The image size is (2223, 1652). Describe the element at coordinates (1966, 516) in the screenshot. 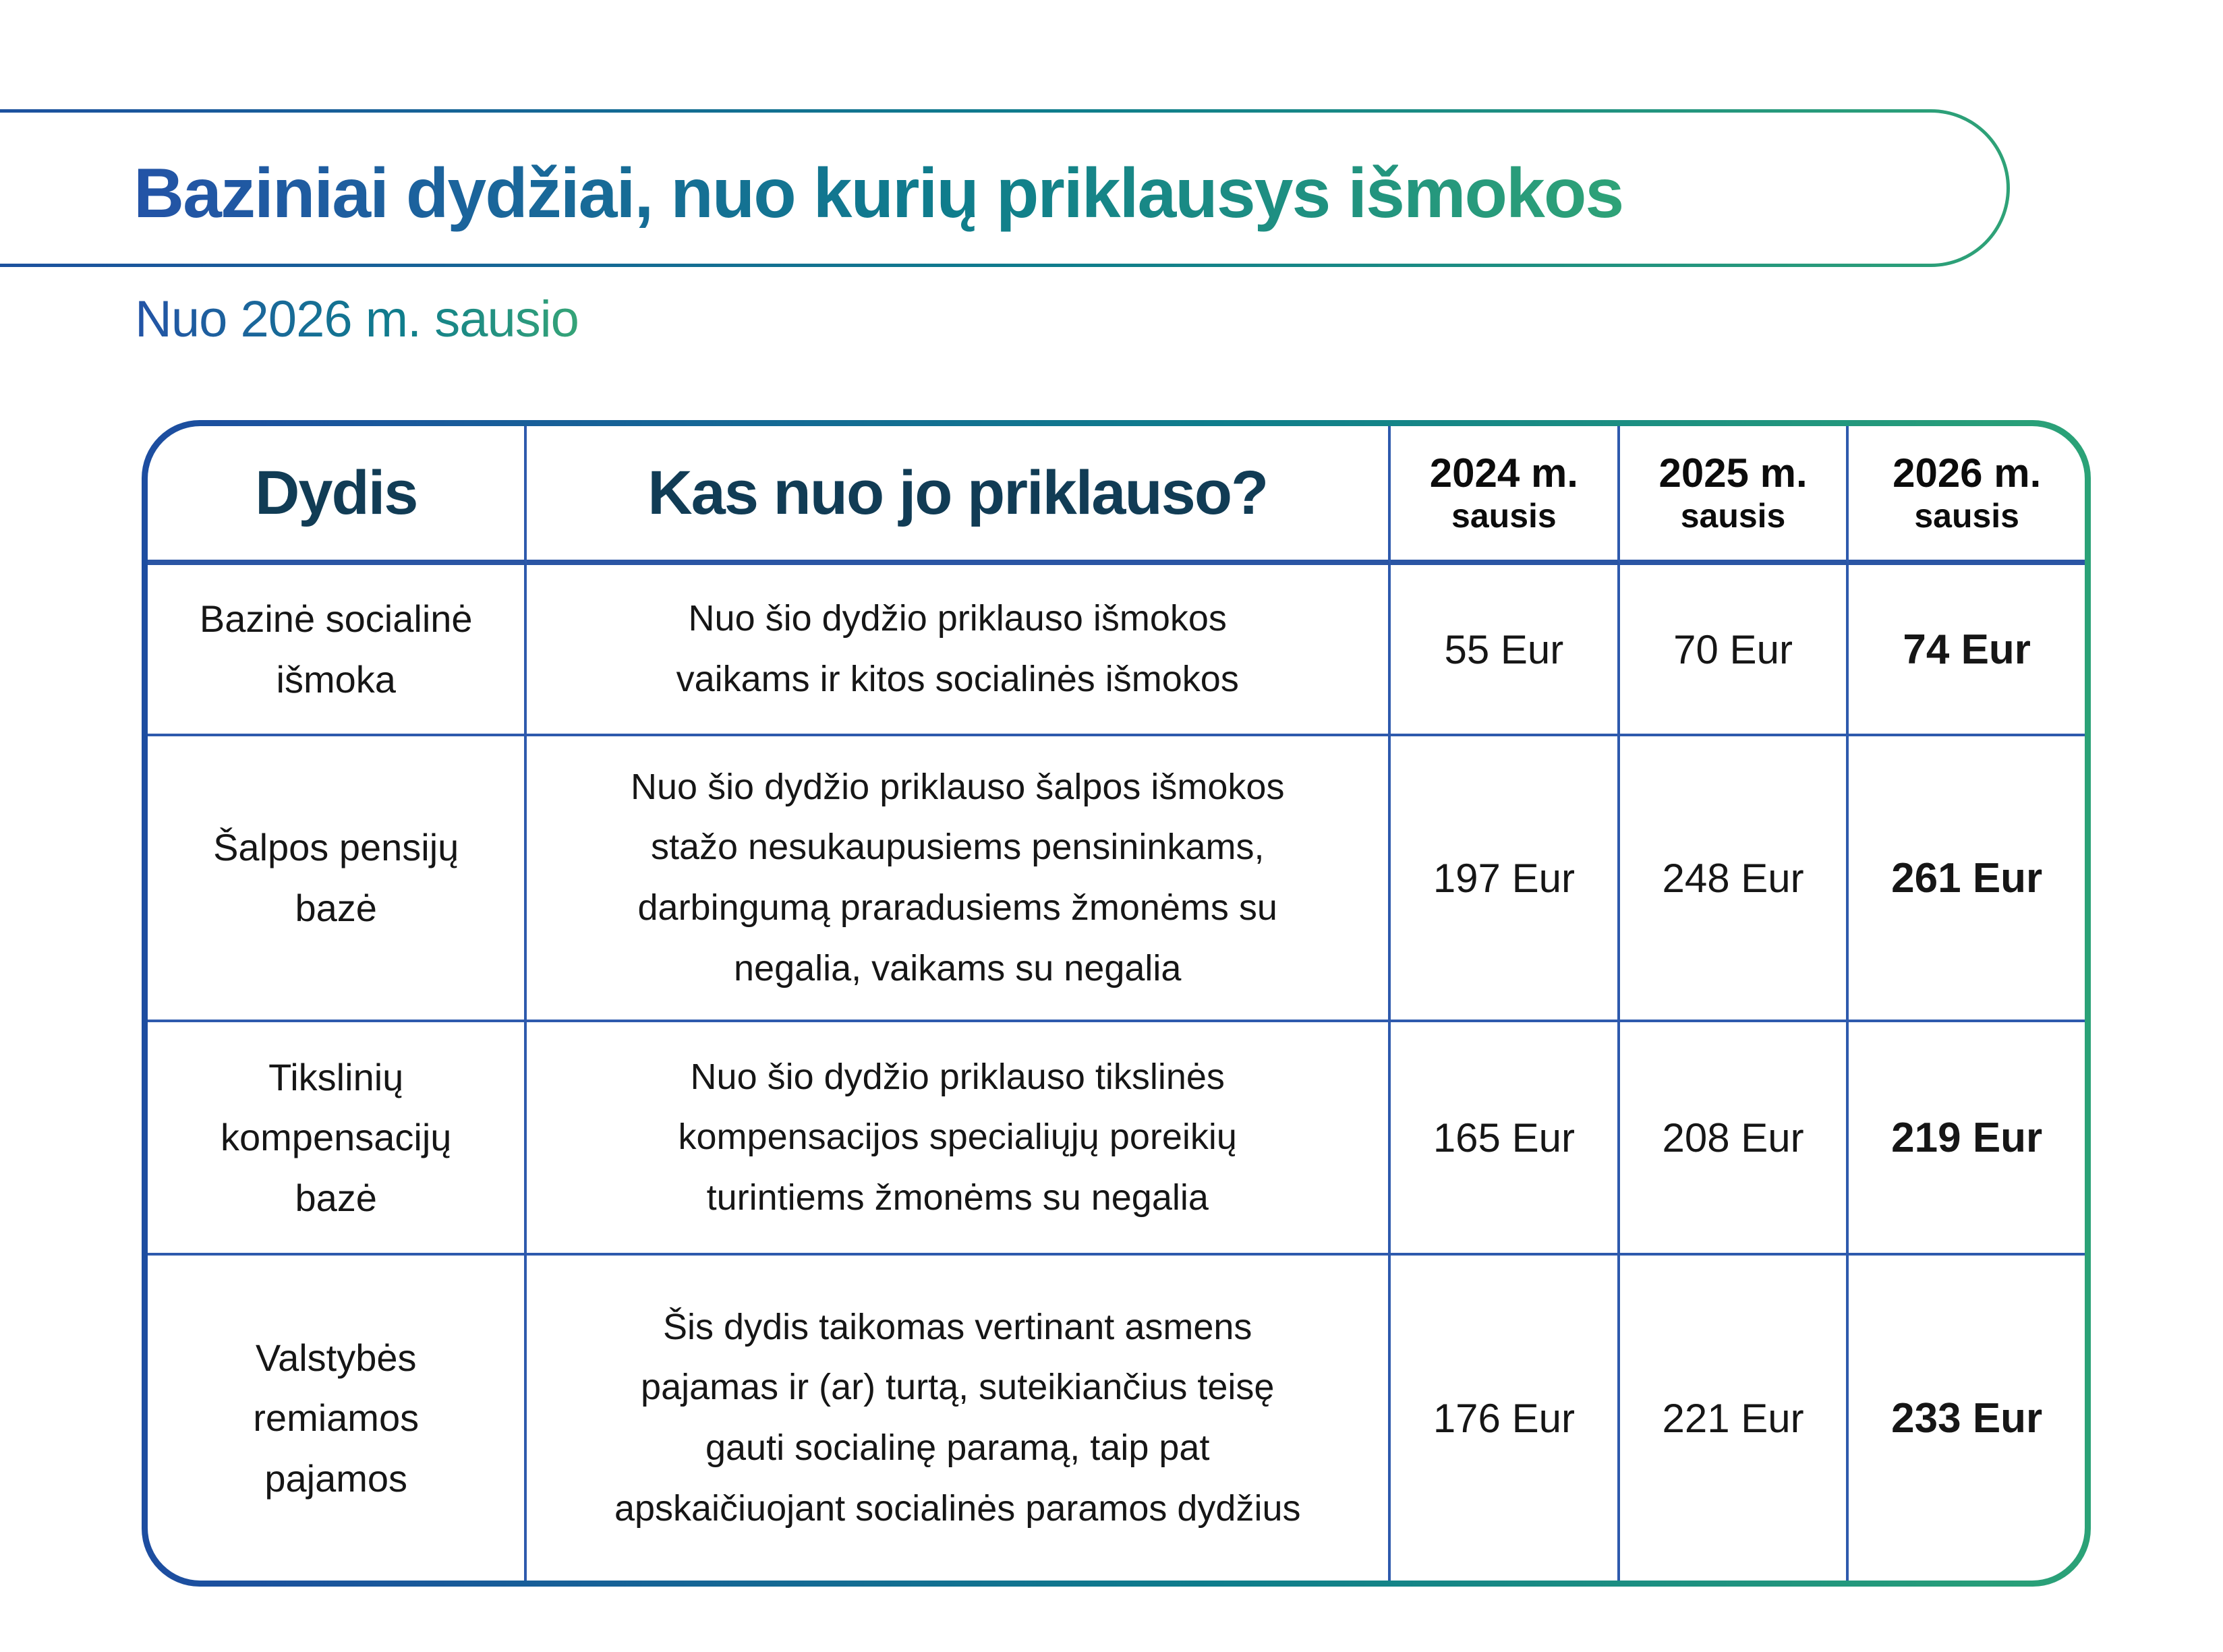

I see `month-label-2026: sausis` at that location.